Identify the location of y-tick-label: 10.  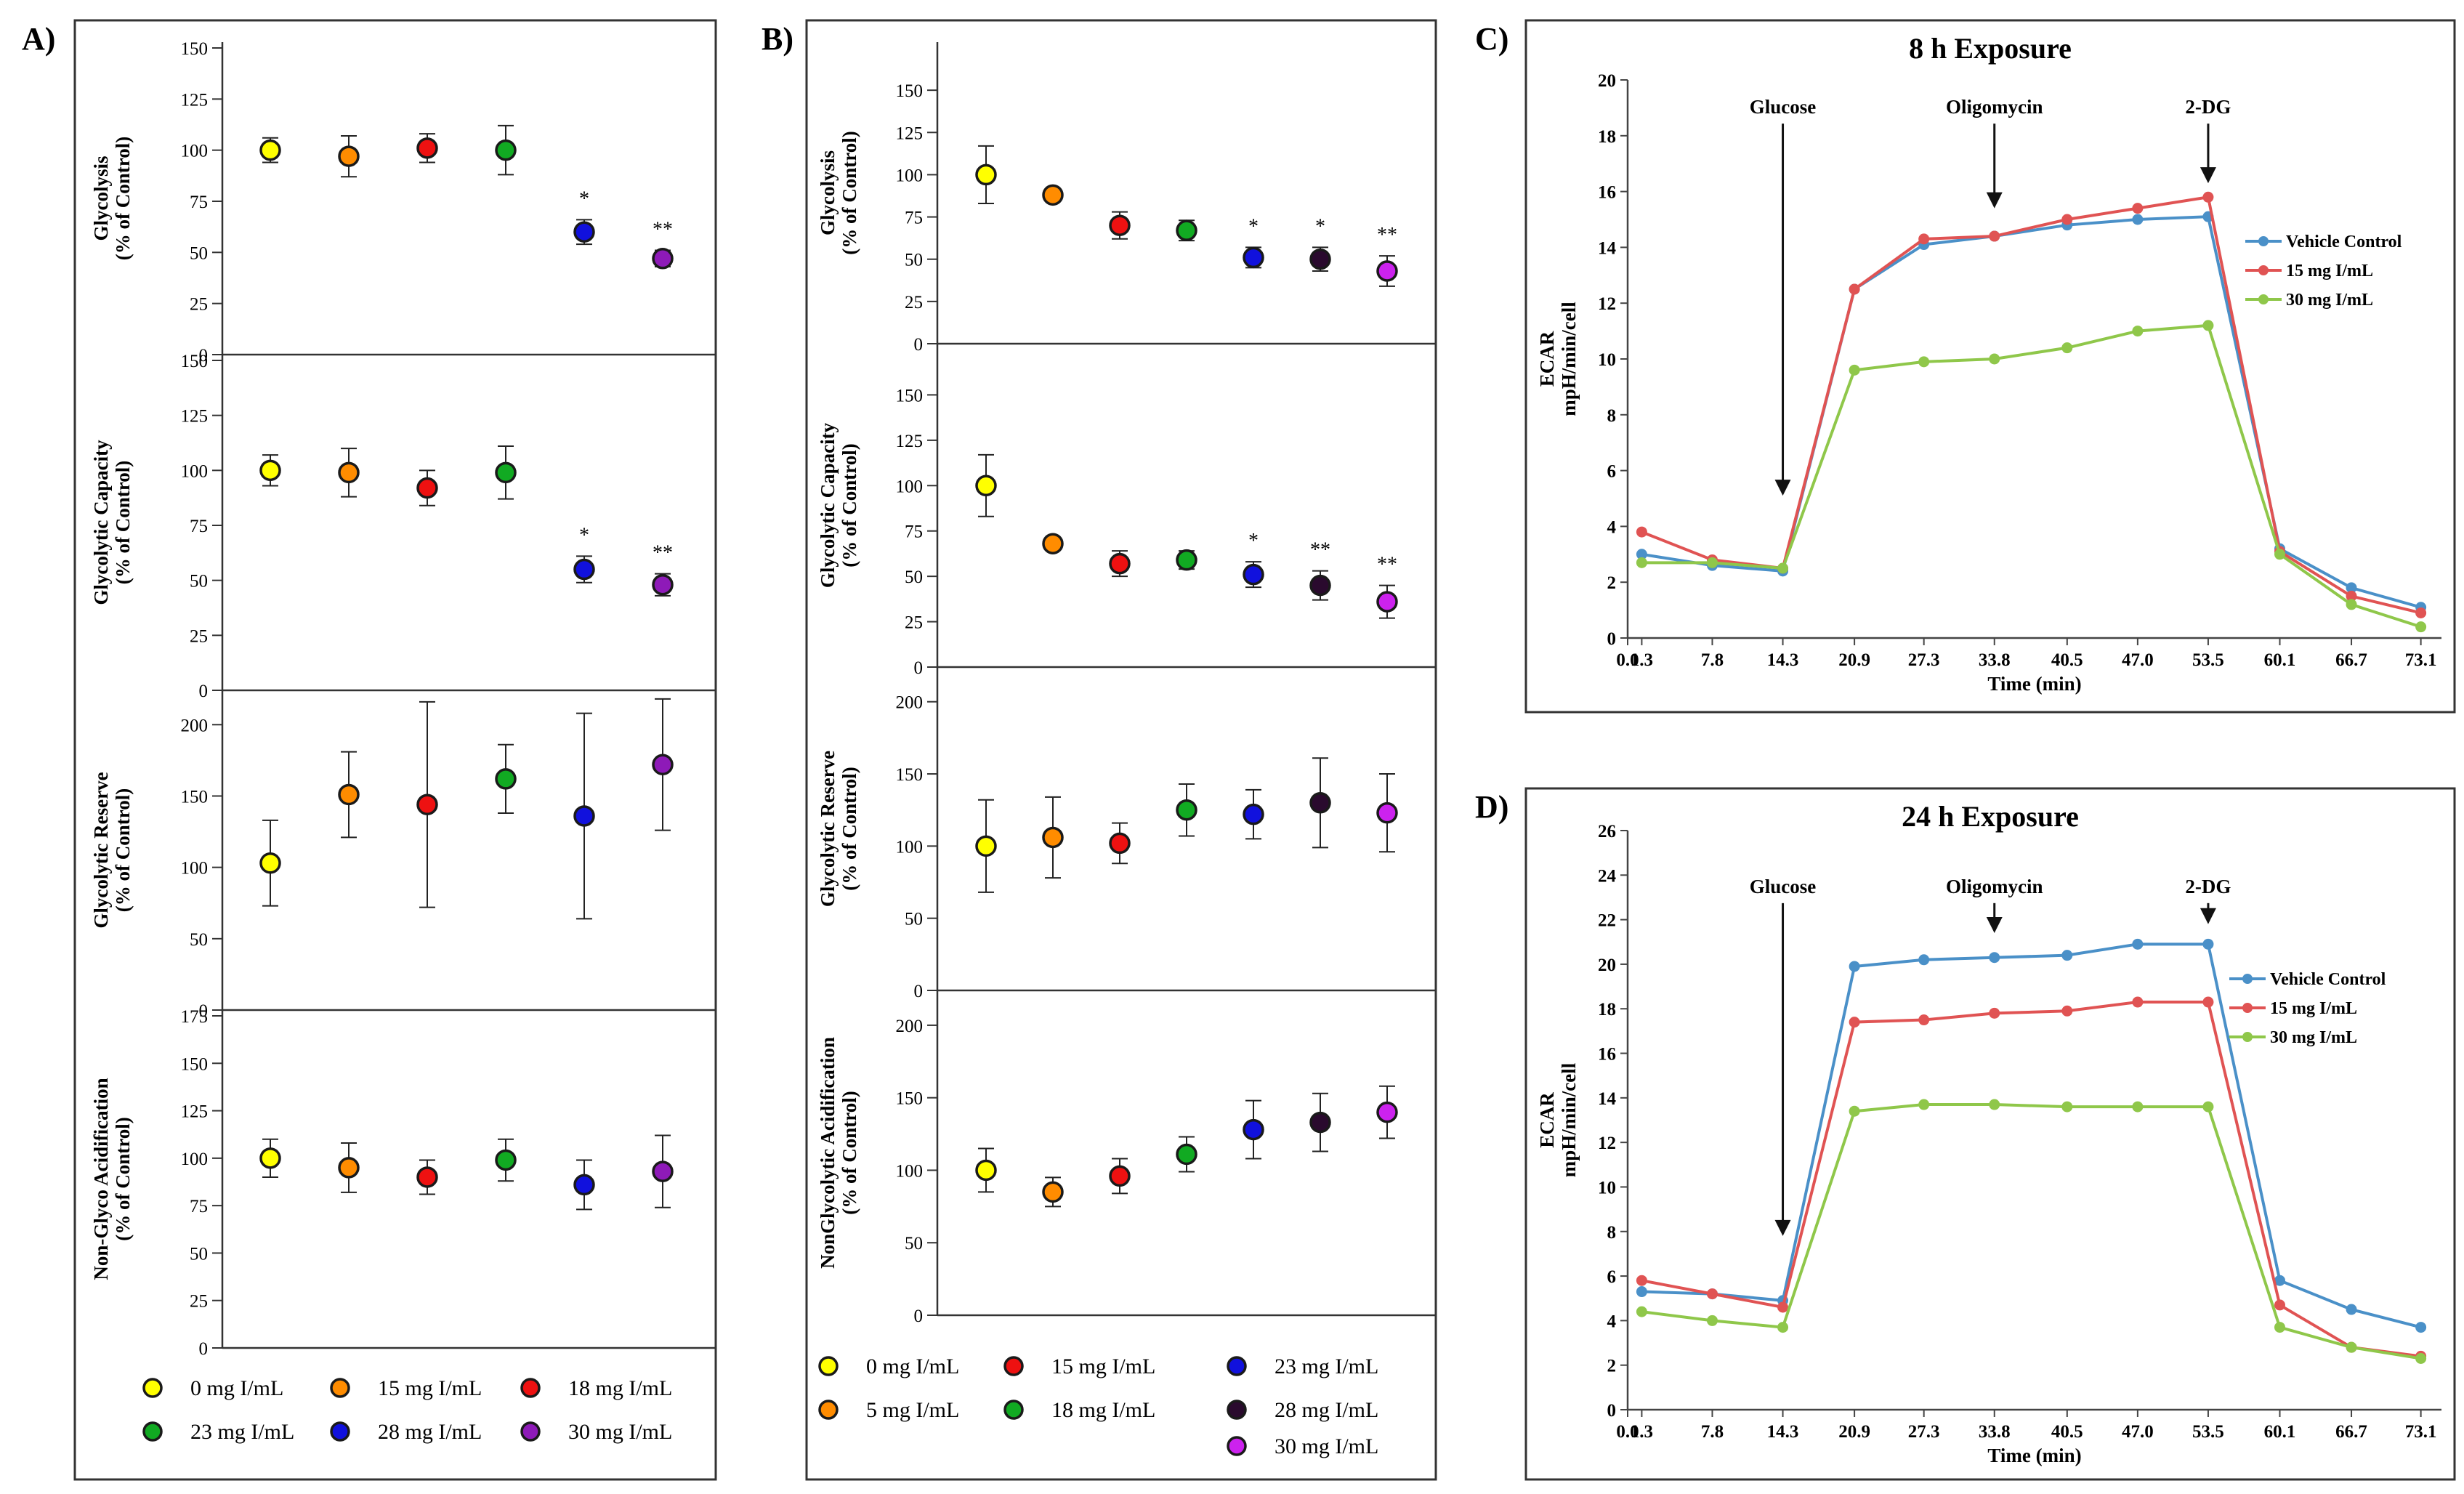
(1607, 1188).